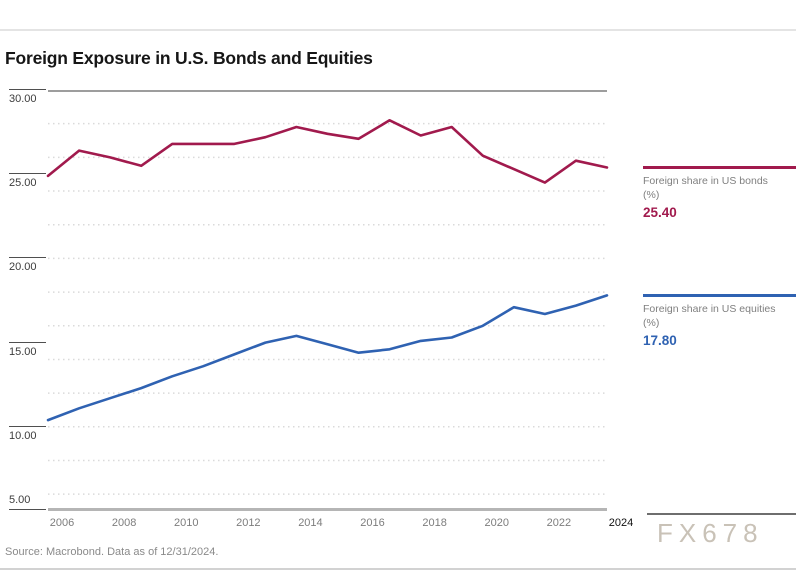  Describe the element at coordinates (705, 187) in the screenshot. I see `legend-bonds-label: Foreign share in US bonds (%)` at that location.